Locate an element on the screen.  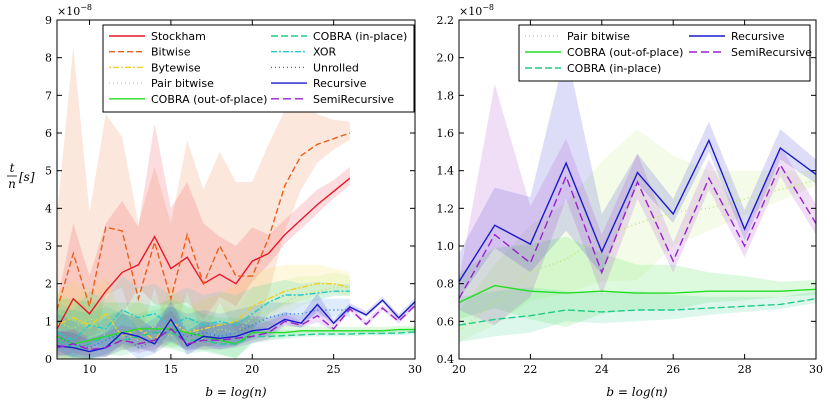
left-x-axis-label: b = log(n) is located at coordinates (236, 392).